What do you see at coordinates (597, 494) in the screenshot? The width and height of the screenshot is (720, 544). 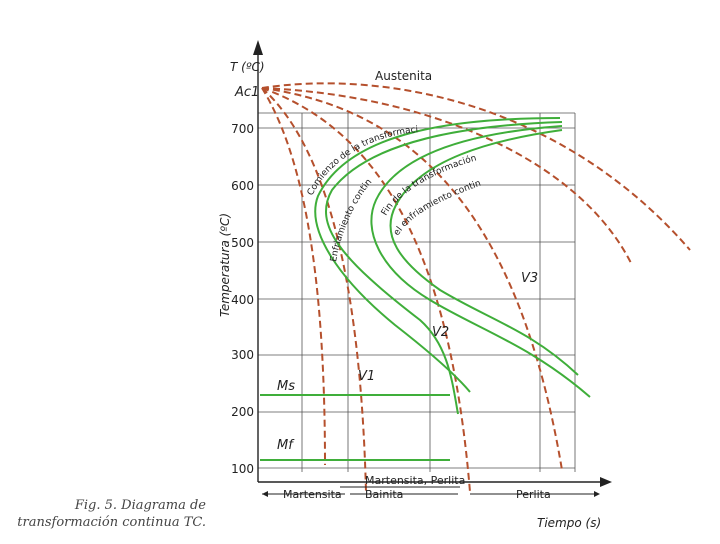 I see `arrow-right-icon` at bounding box center [597, 494].